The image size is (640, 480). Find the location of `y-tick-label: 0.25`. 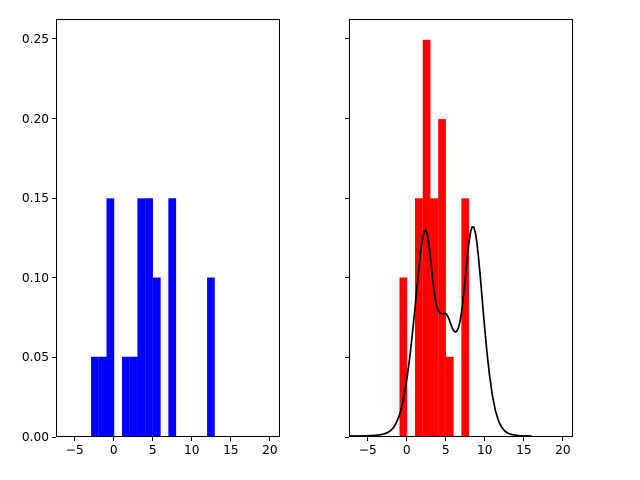

y-tick-label: 0.25 is located at coordinates (35, 38).